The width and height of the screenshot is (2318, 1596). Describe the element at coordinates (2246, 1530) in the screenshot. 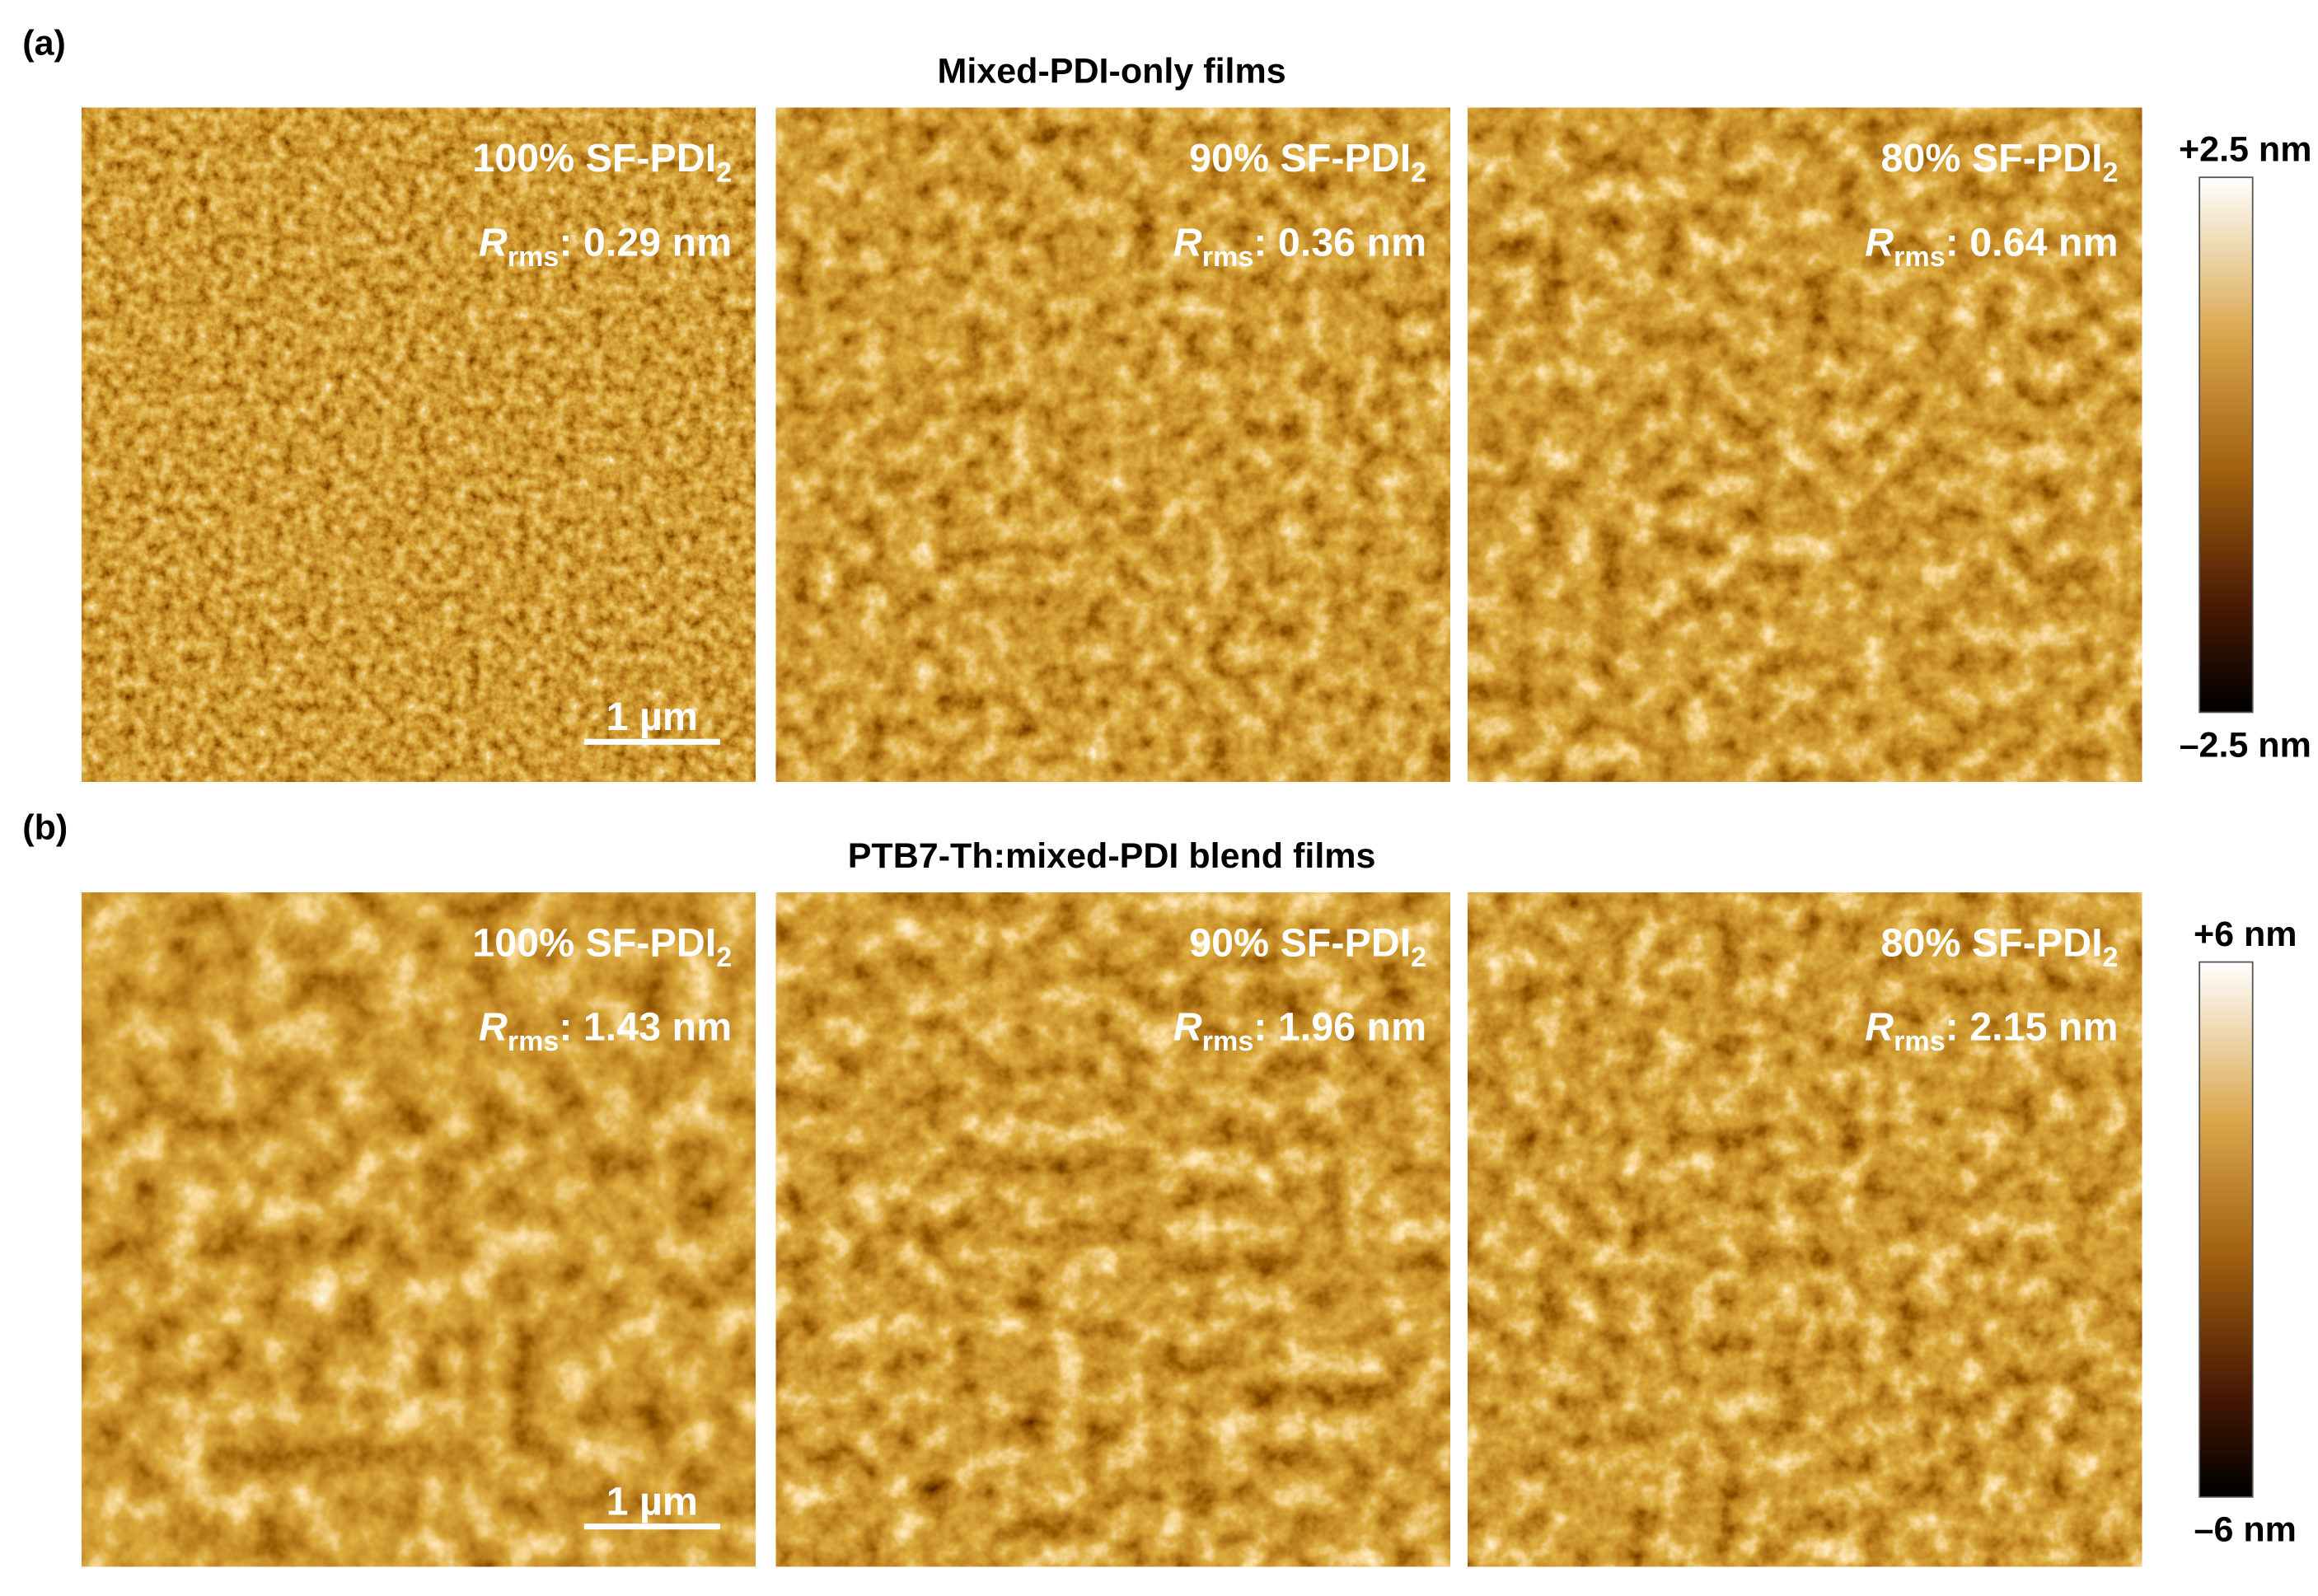

I see `colorbar-min: –6 nm` at that location.